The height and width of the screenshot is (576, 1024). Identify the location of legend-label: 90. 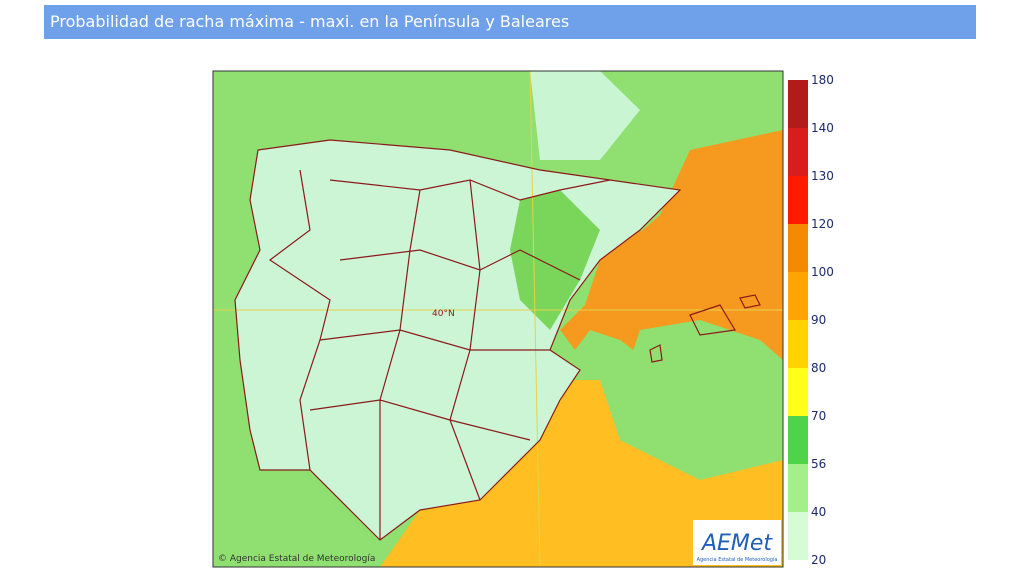
(818, 320).